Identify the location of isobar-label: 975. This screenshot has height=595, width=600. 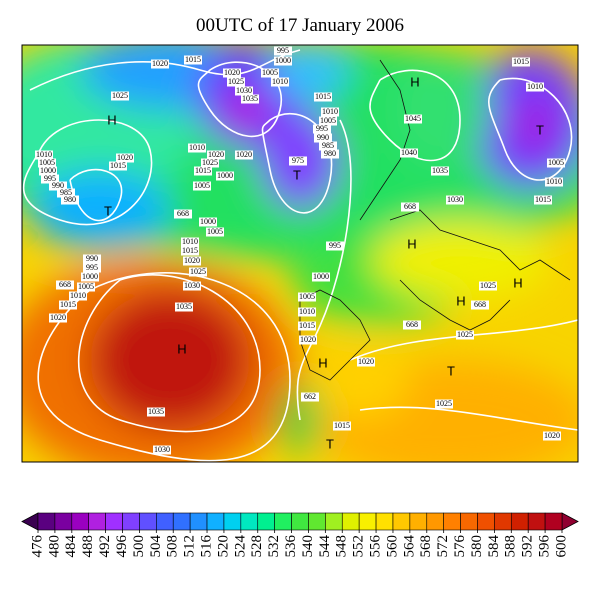
(298, 160).